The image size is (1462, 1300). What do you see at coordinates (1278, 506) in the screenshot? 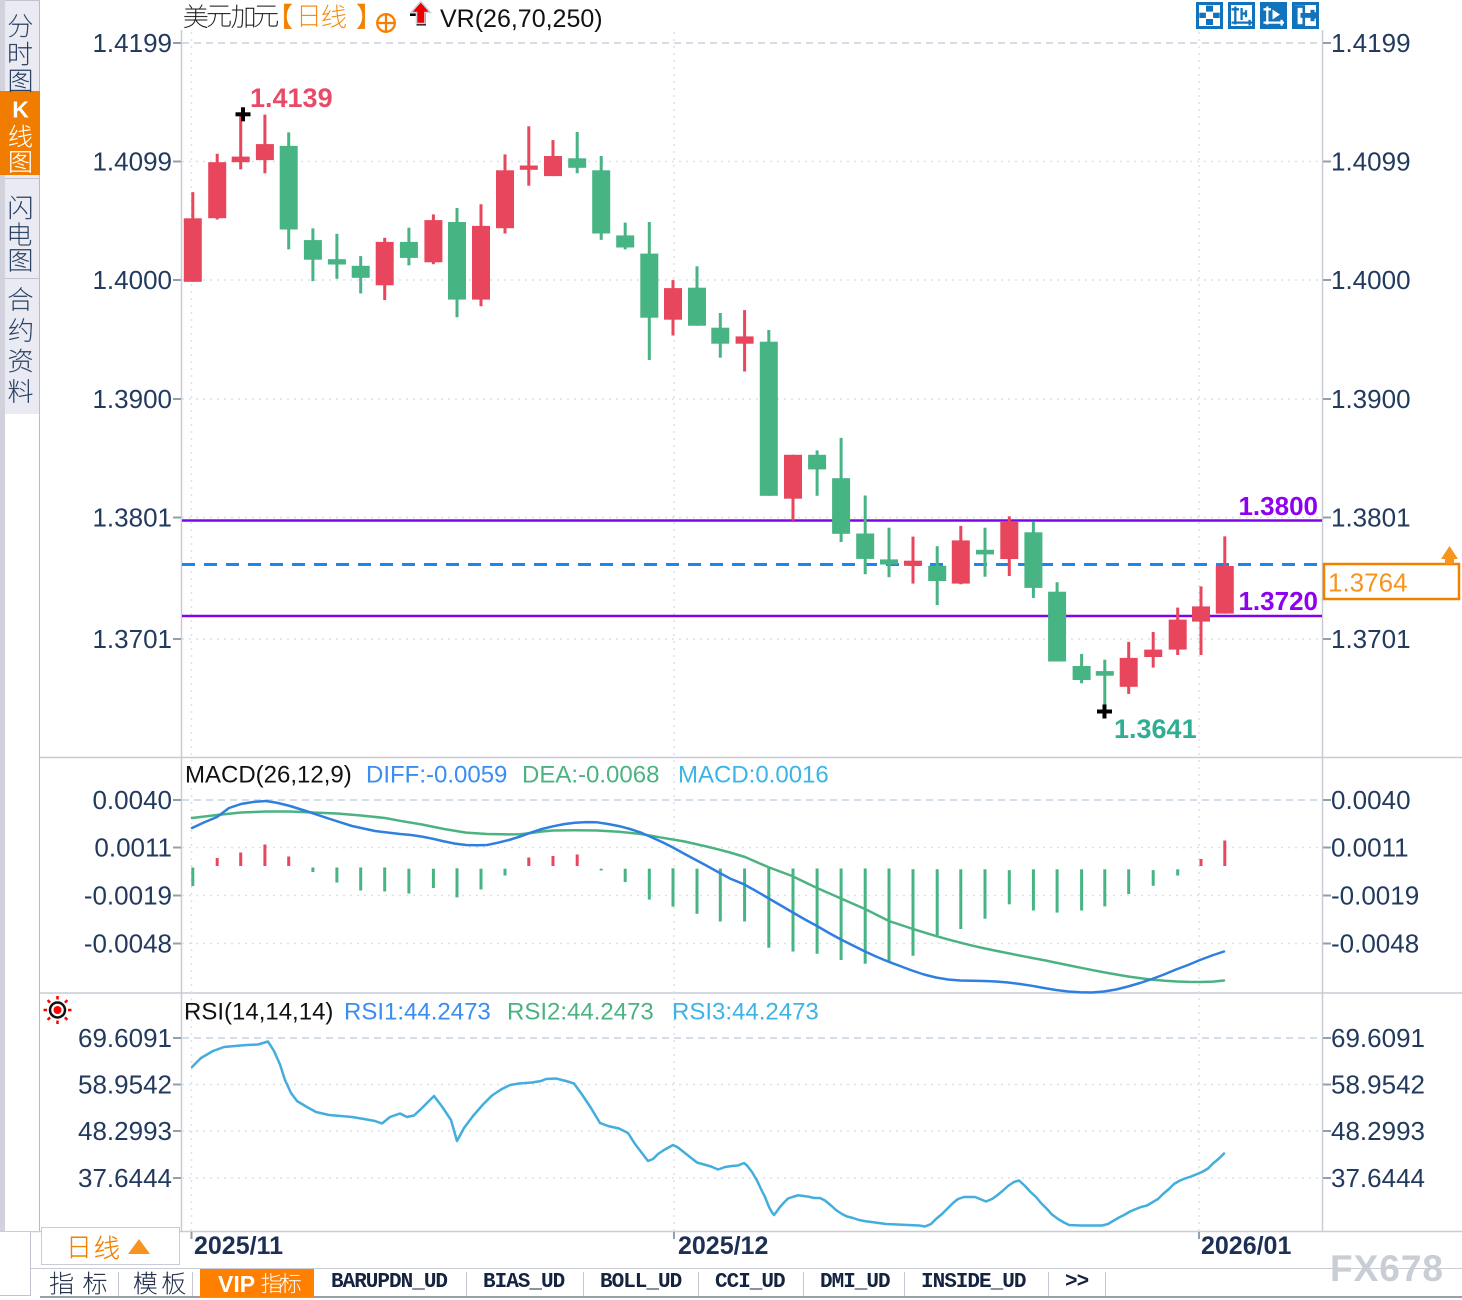
I see `svg-text: 1.3800` at bounding box center [1278, 506].